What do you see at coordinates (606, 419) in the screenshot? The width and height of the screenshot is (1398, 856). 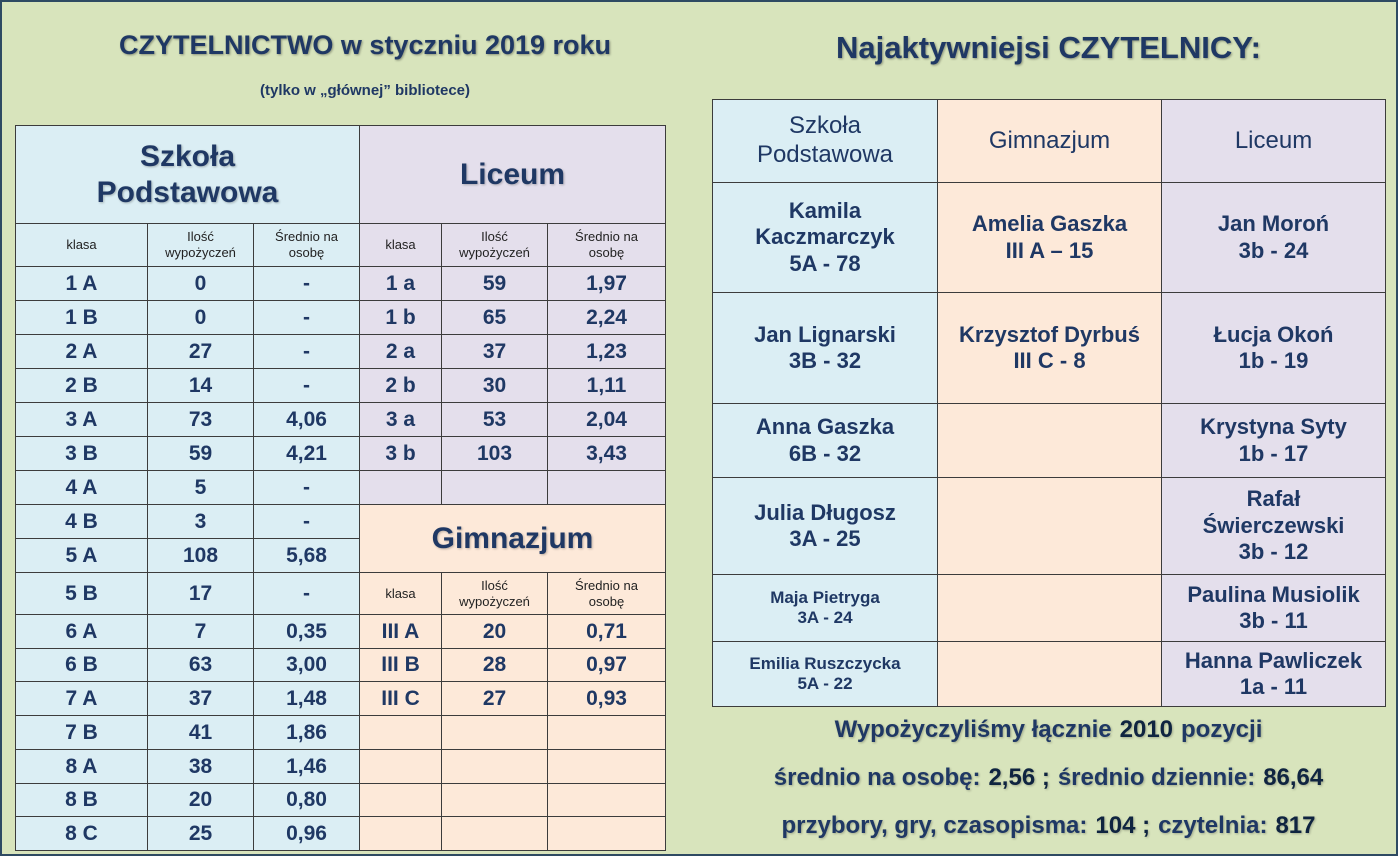 I see `table-value: 2,04` at bounding box center [606, 419].